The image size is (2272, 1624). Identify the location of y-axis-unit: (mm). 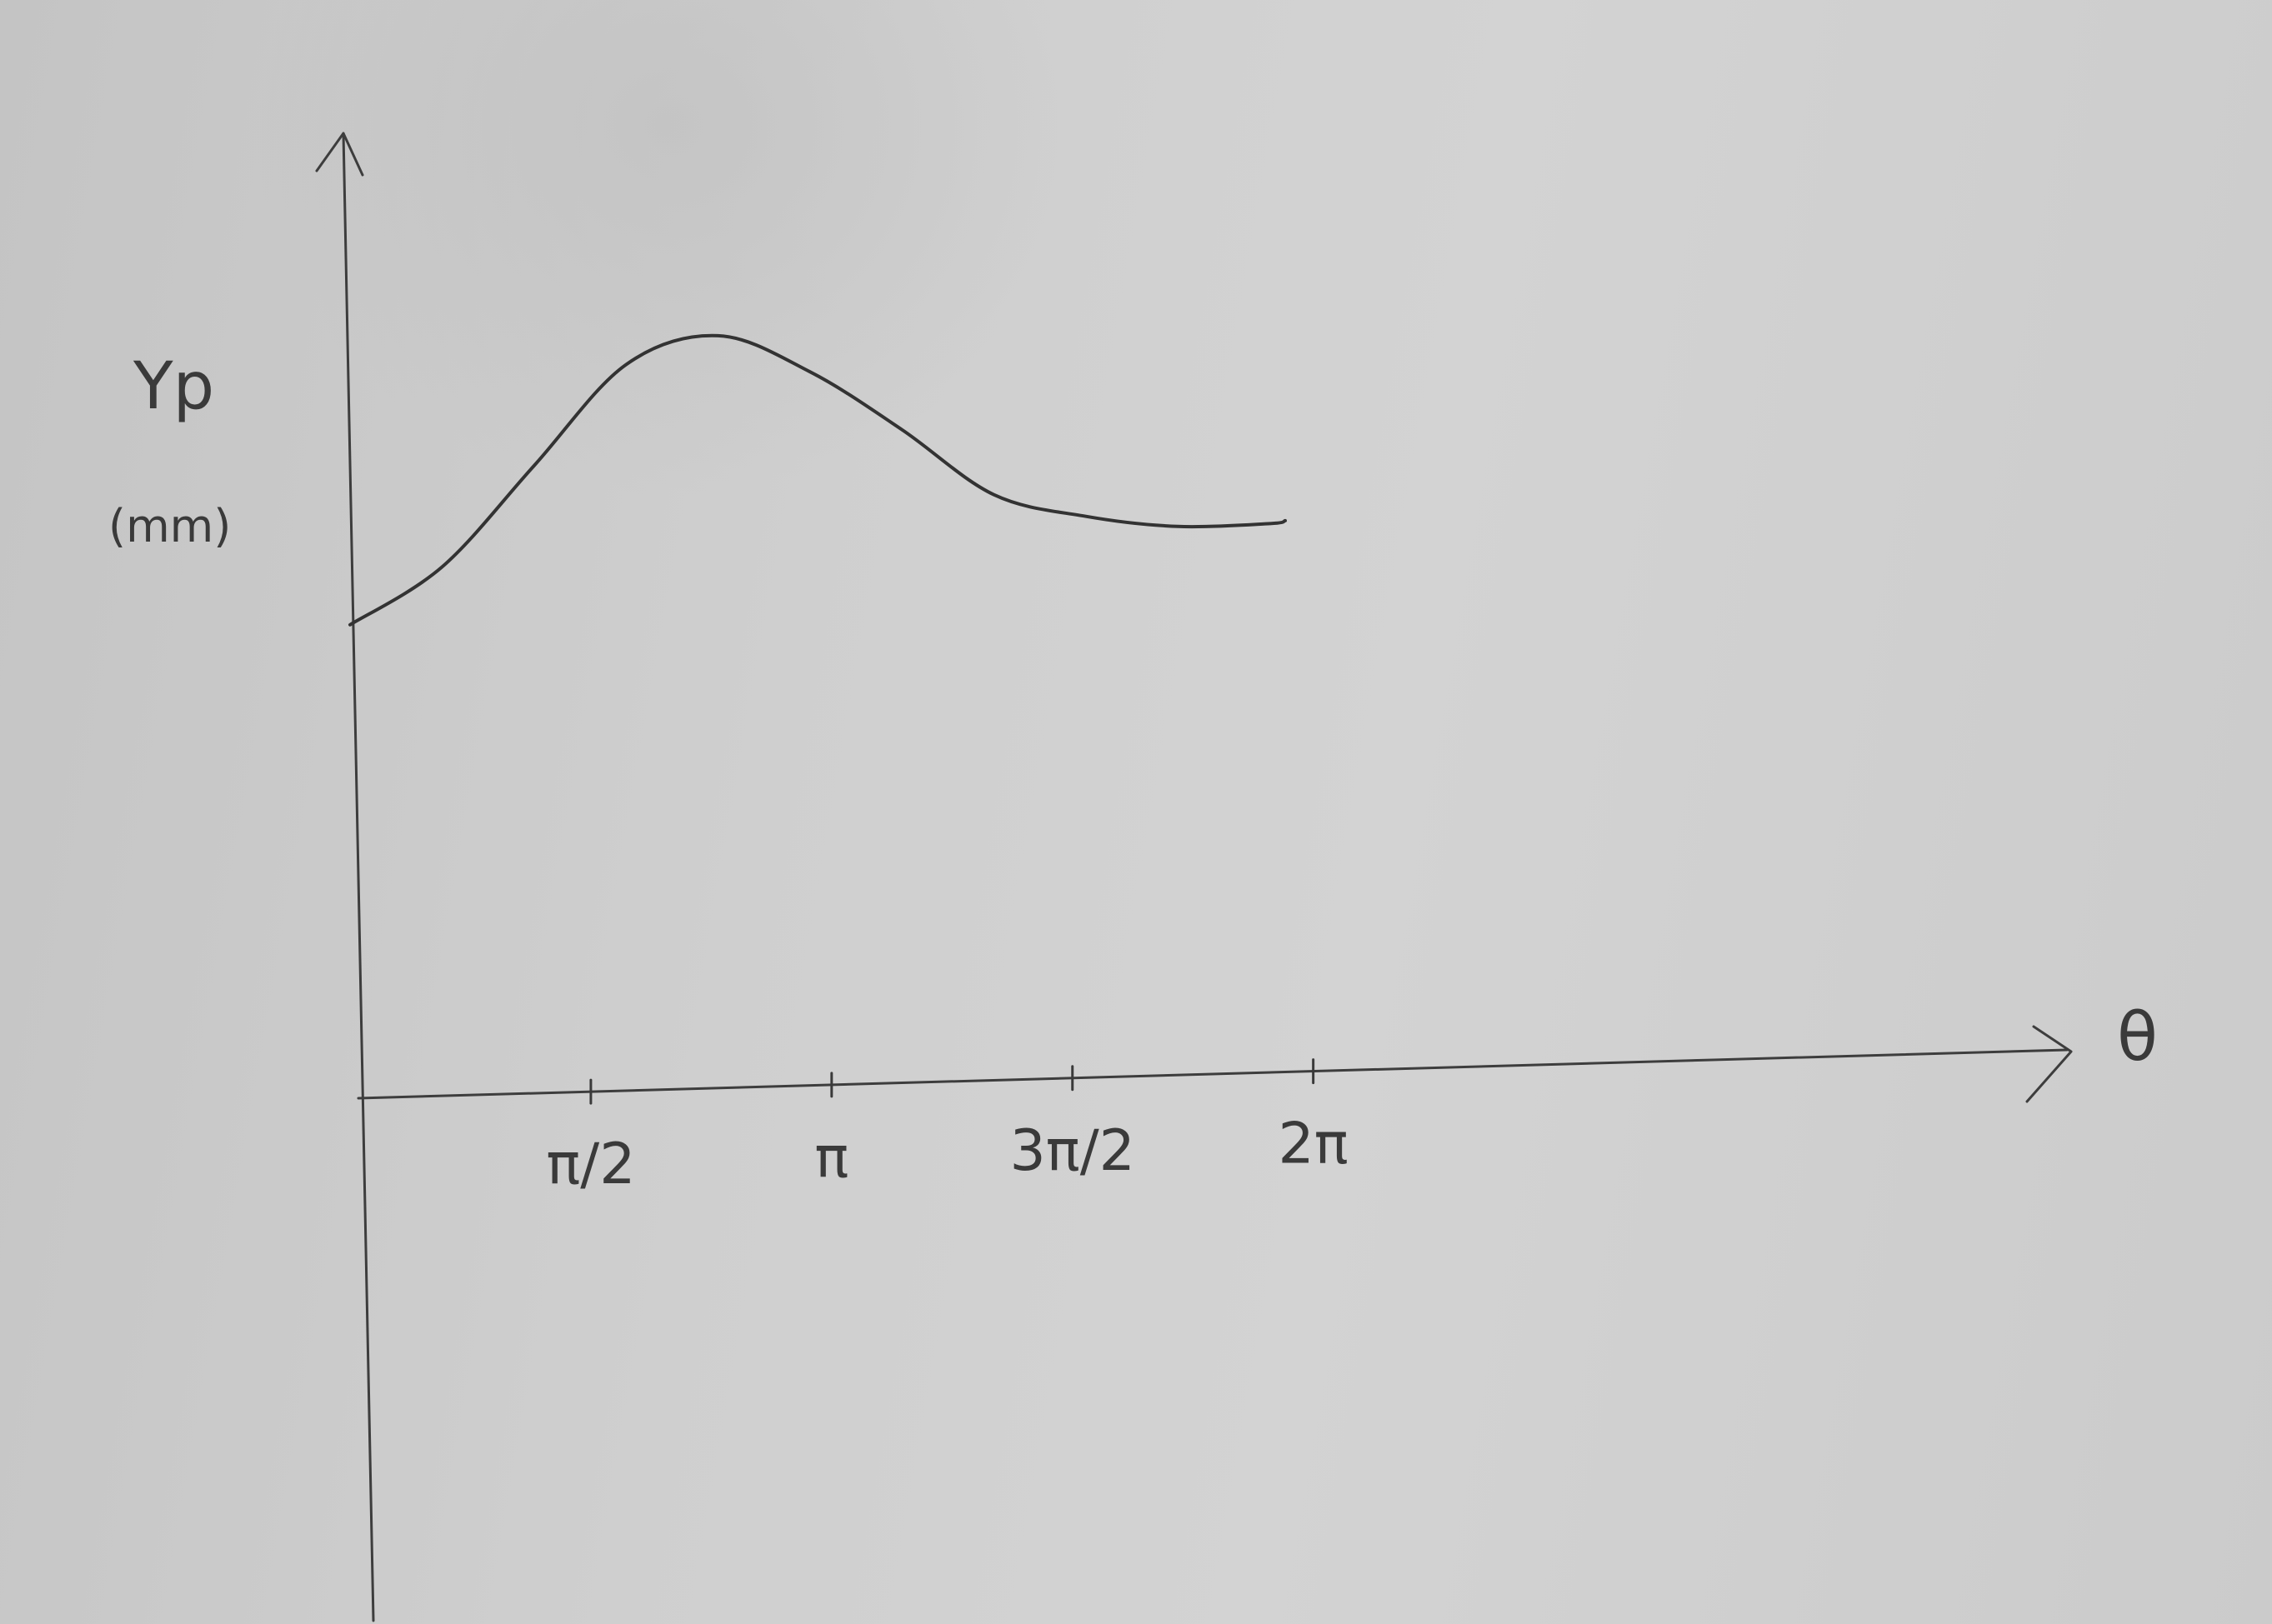
(169, 526).